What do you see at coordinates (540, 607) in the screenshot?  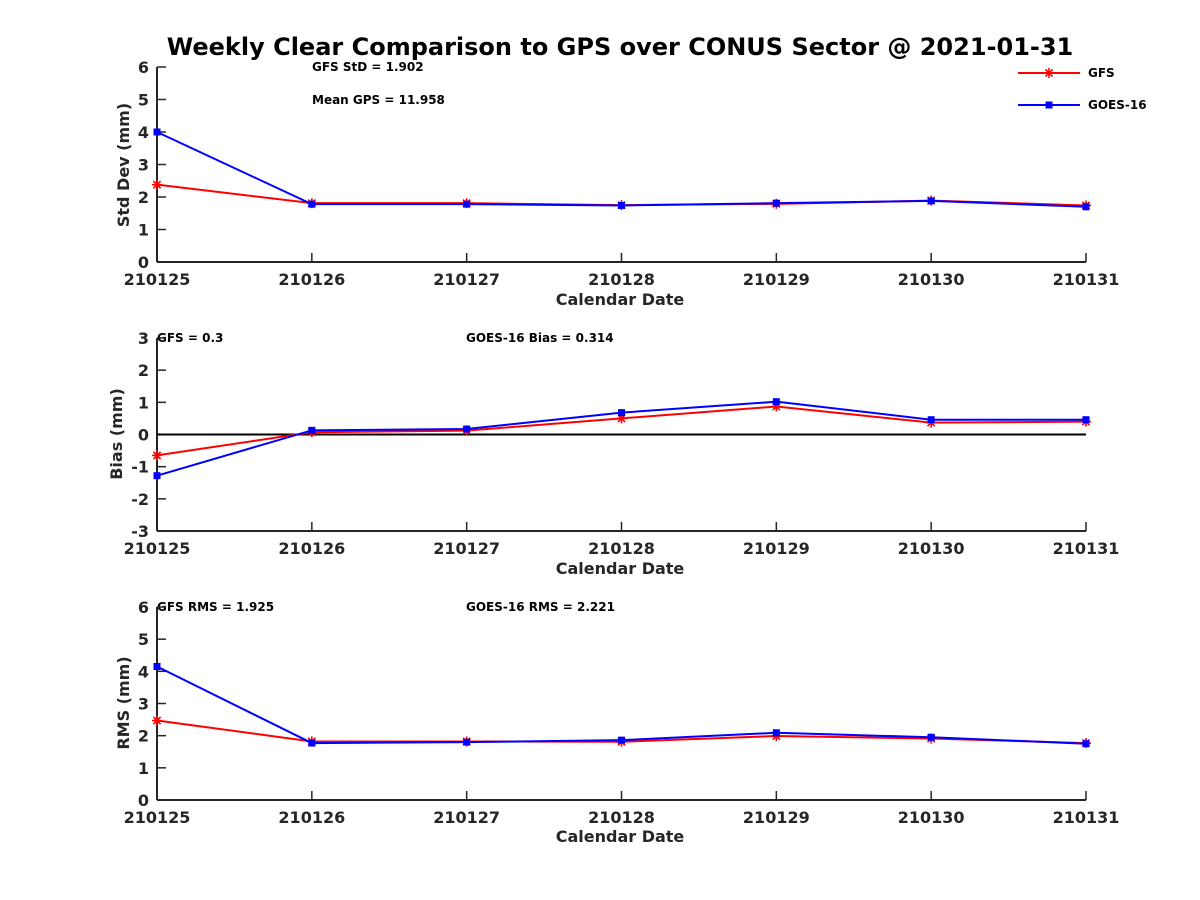 I see `rms-annotation-goes16: GOES-16 RMS = 2.221` at bounding box center [540, 607].